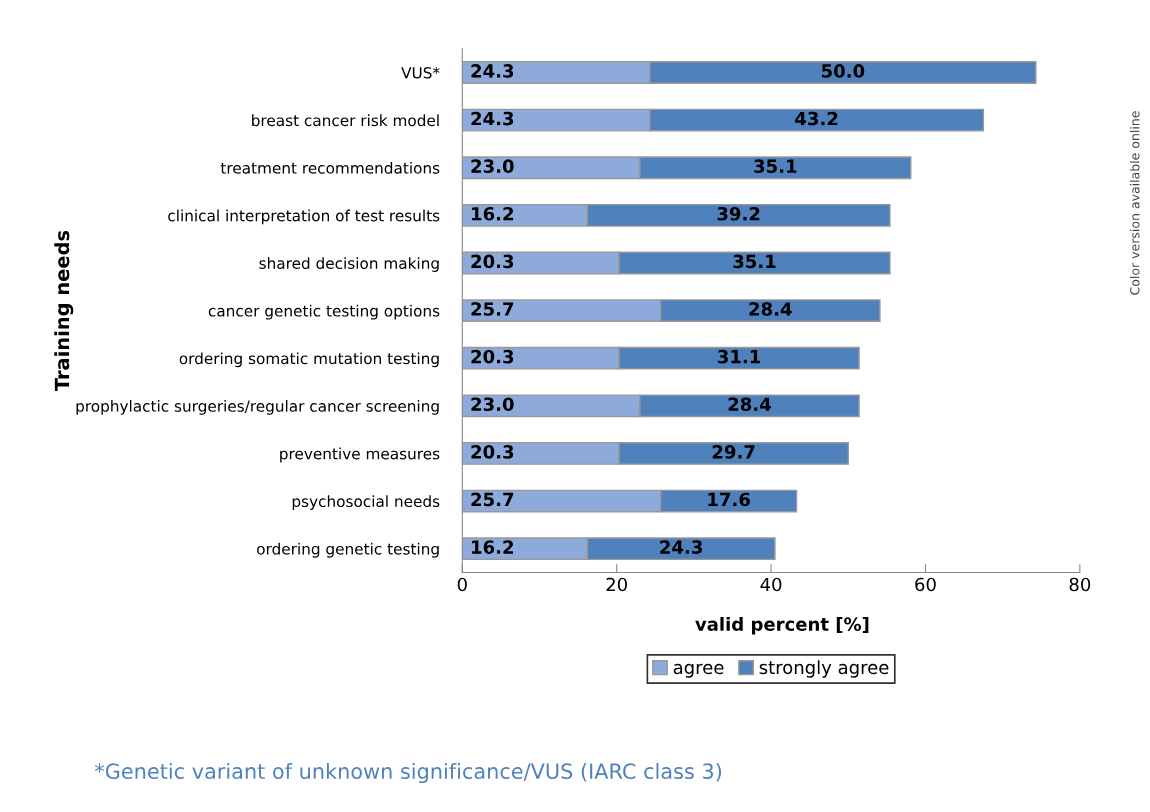  I want to click on x-tick-label: 20, so click(616, 584).